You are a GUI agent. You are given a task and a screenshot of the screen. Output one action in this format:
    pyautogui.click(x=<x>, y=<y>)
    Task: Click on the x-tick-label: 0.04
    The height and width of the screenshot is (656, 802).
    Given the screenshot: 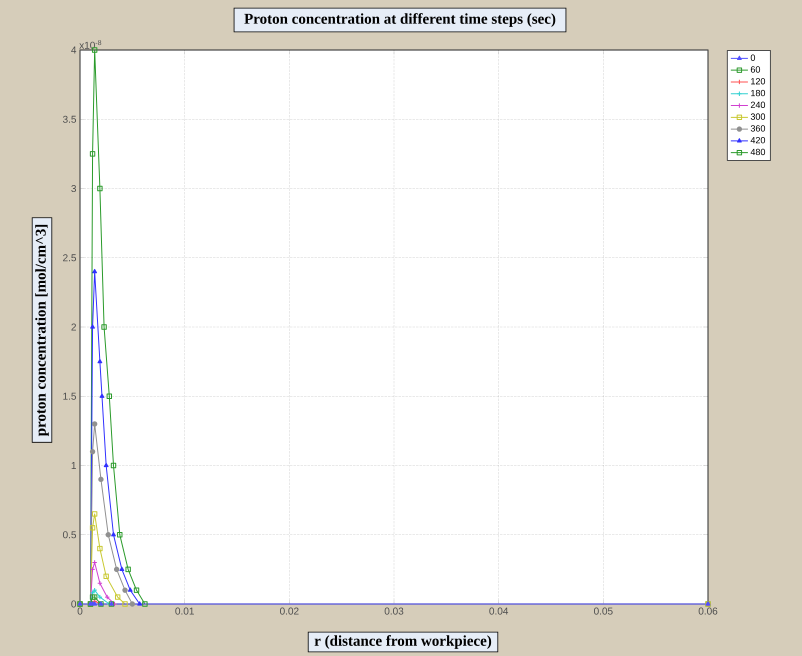 What is the action you would take?
    pyautogui.click(x=498, y=611)
    